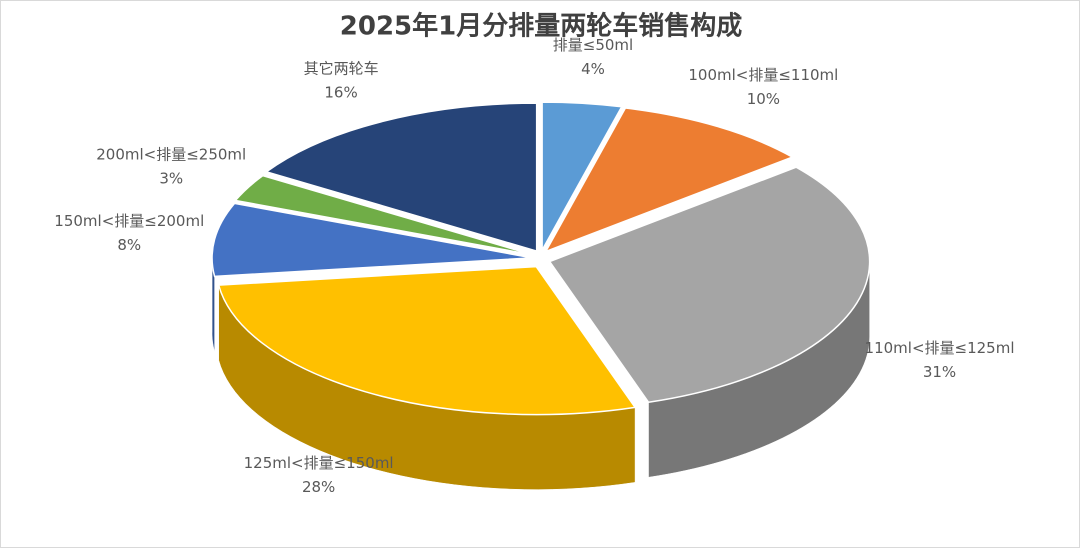 Image resolution: width=1080 pixels, height=548 pixels. What do you see at coordinates (171, 178) in the screenshot?
I see `value-label: 3%` at bounding box center [171, 178].